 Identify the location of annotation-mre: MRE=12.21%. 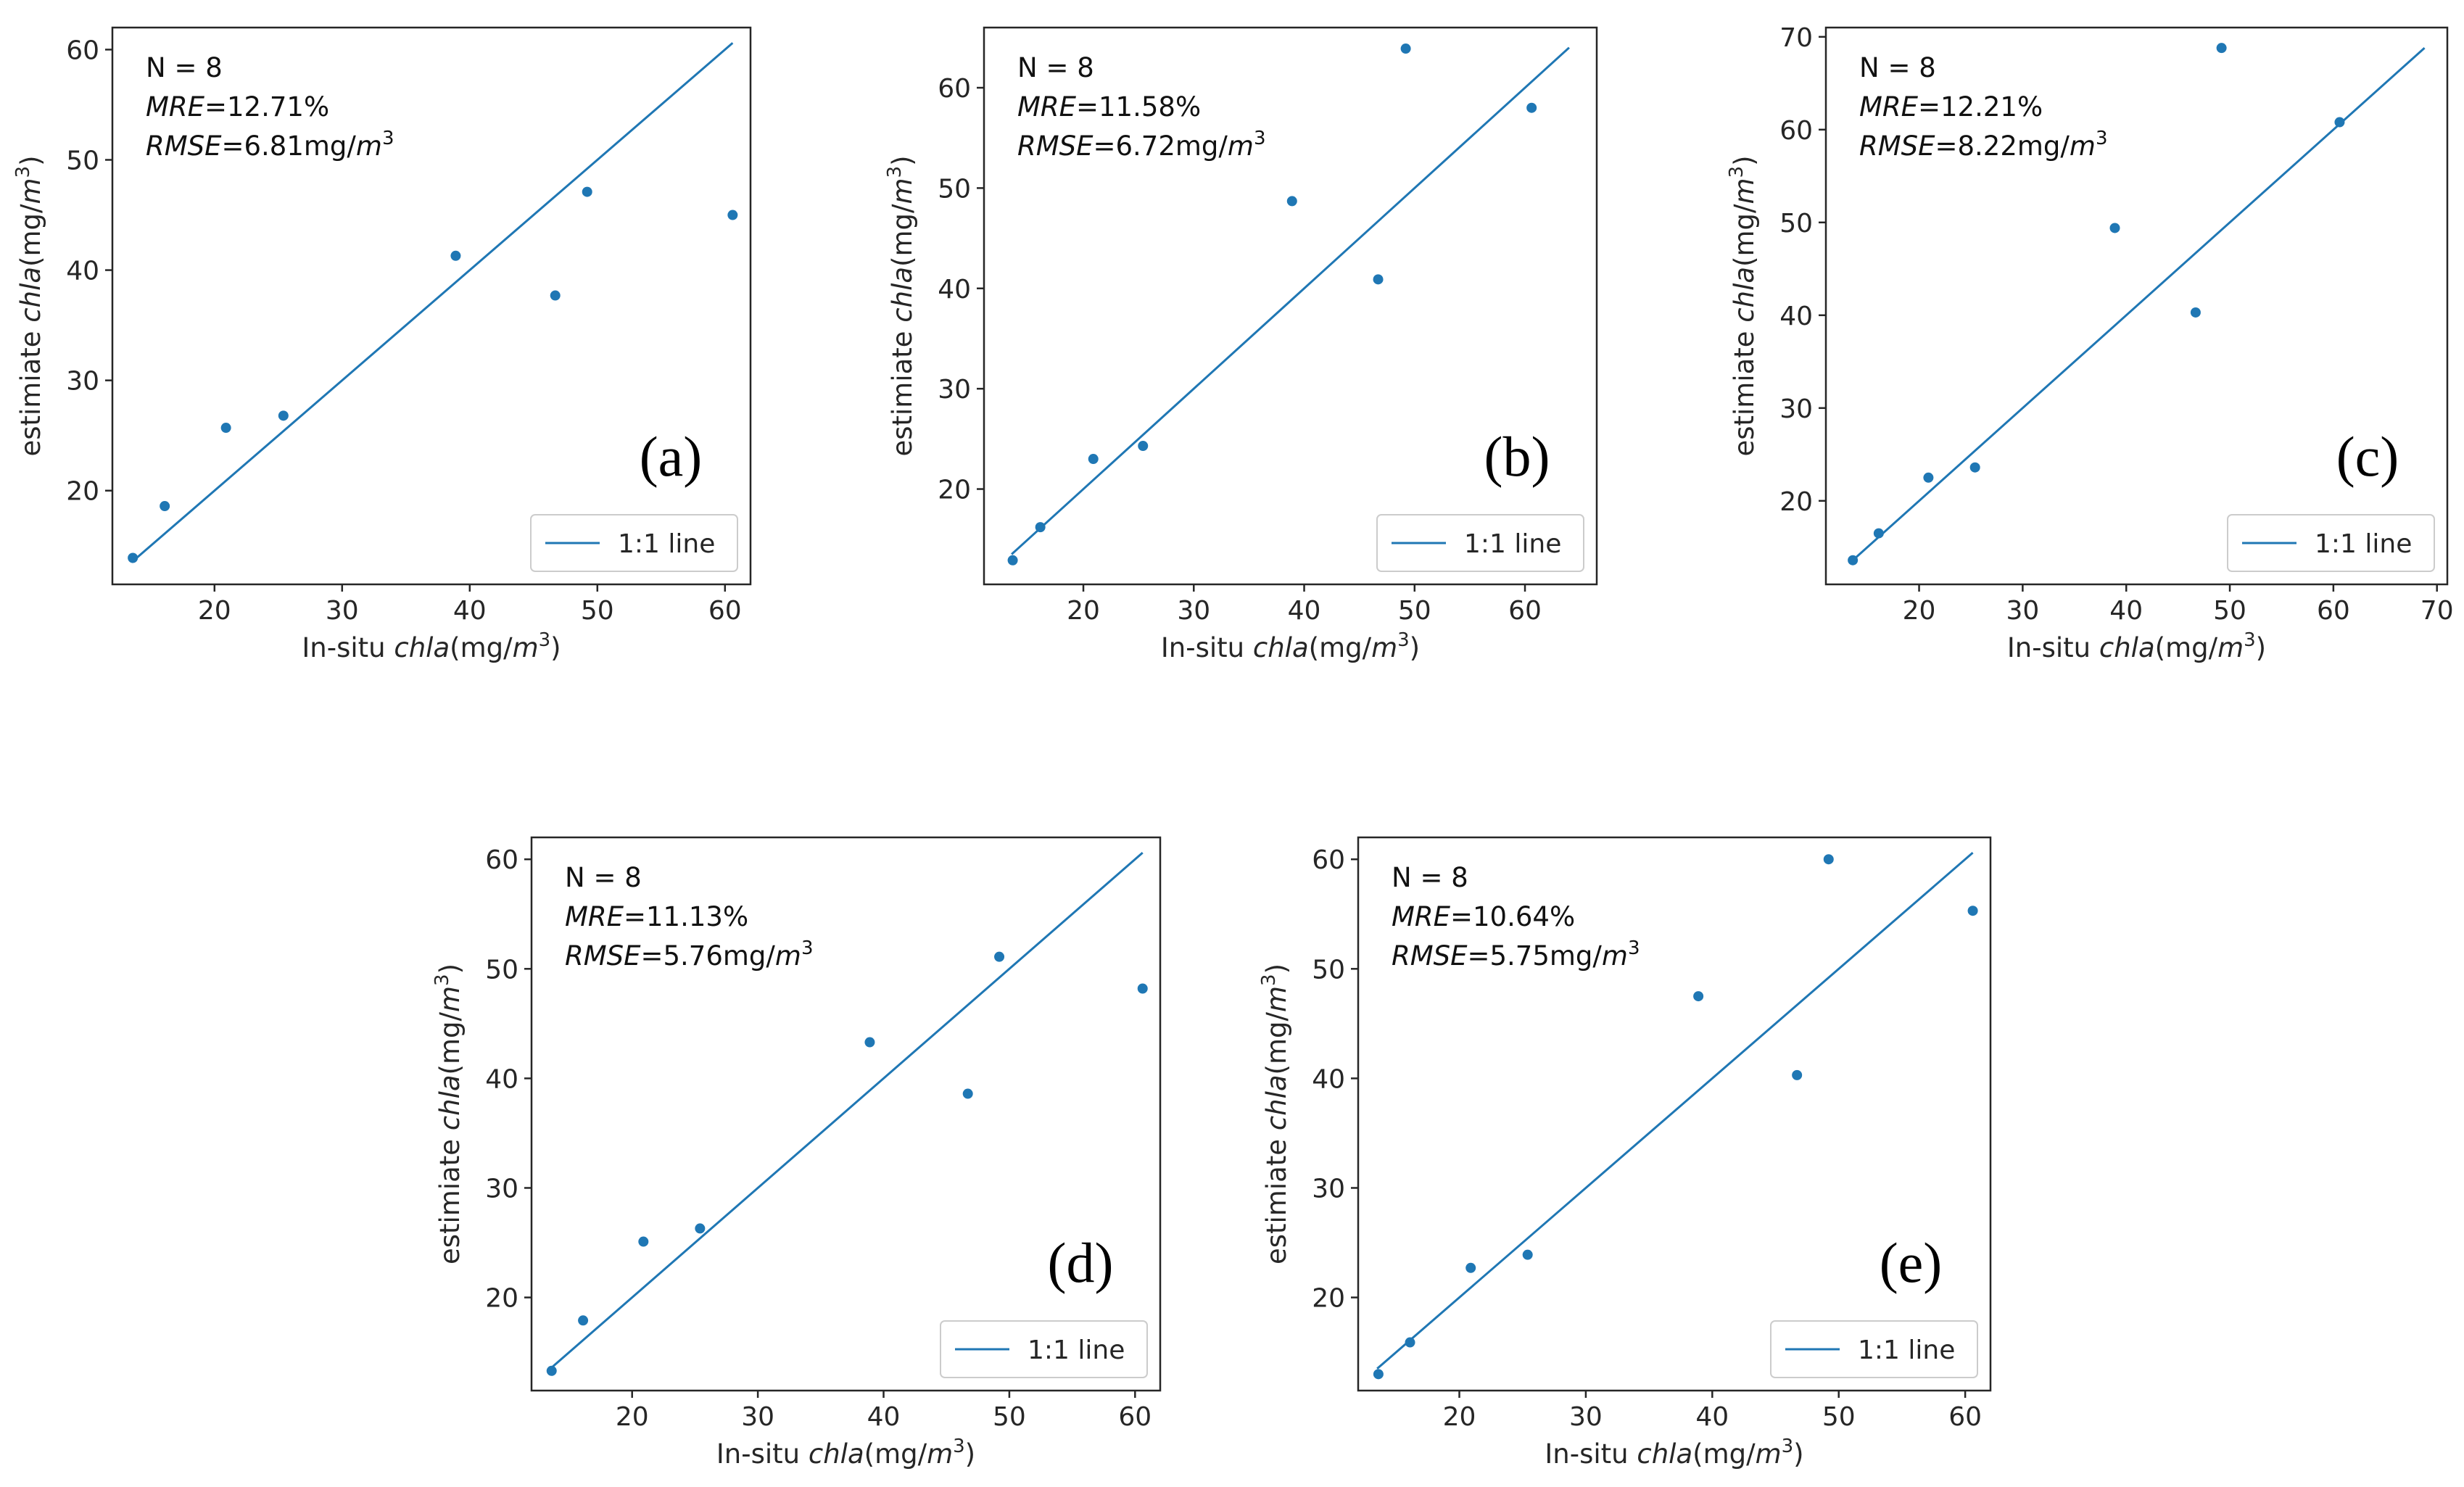
(1951, 107).